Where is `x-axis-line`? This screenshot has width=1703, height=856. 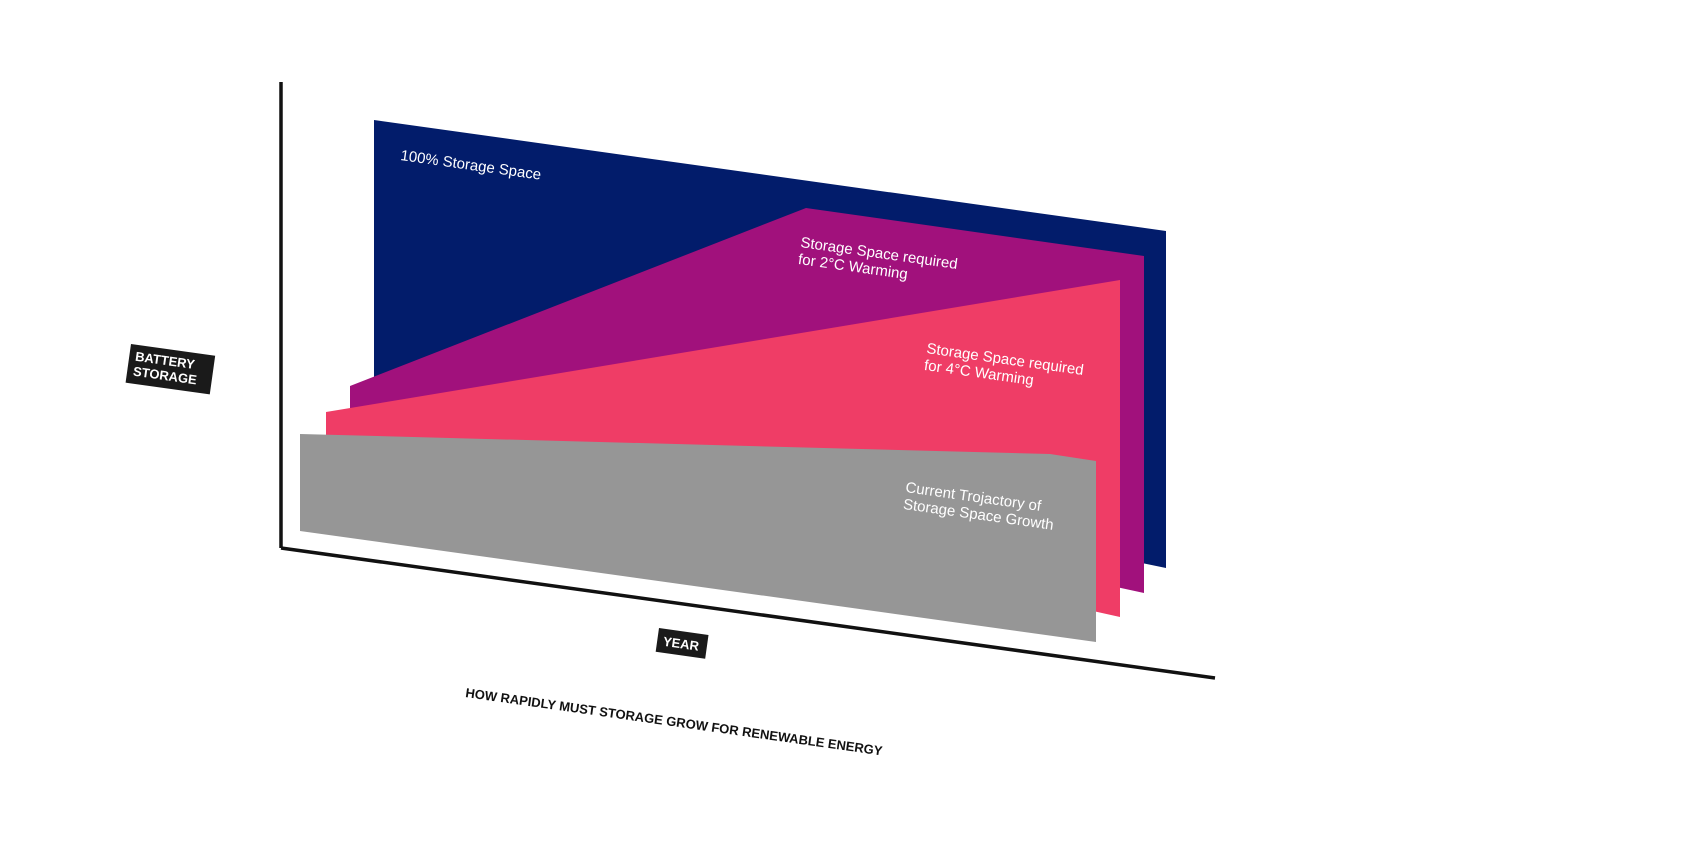
x-axis-line is located at coordinates (748, 613).